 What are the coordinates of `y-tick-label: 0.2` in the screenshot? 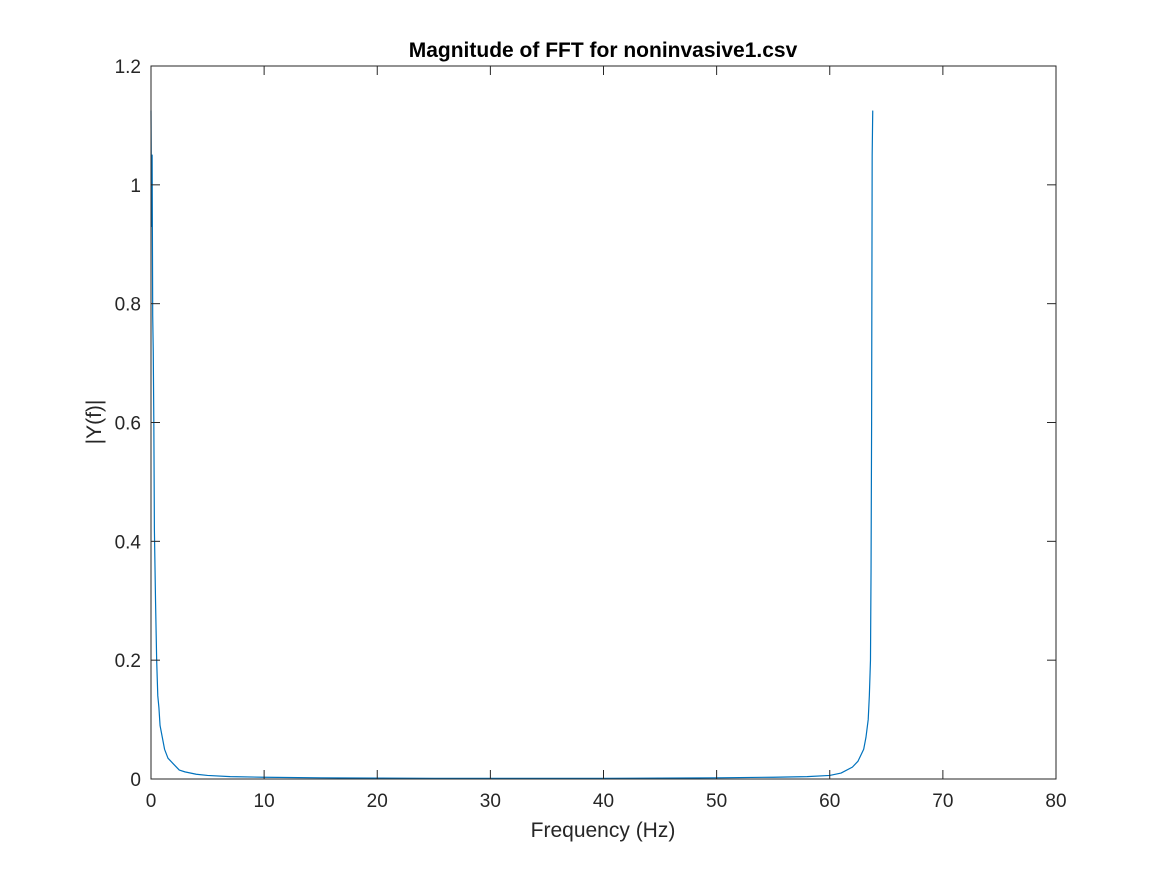 It's located at (128, 661).